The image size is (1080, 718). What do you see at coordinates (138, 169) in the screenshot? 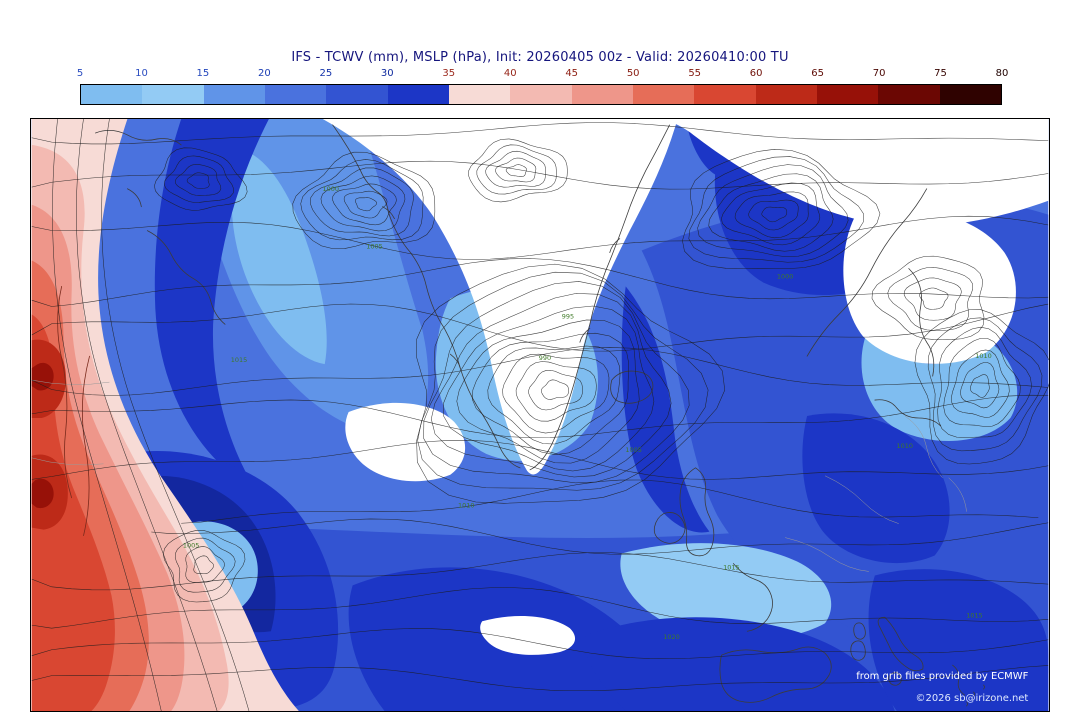
I see `coastline-baffin` at bounding box center [138, 169].